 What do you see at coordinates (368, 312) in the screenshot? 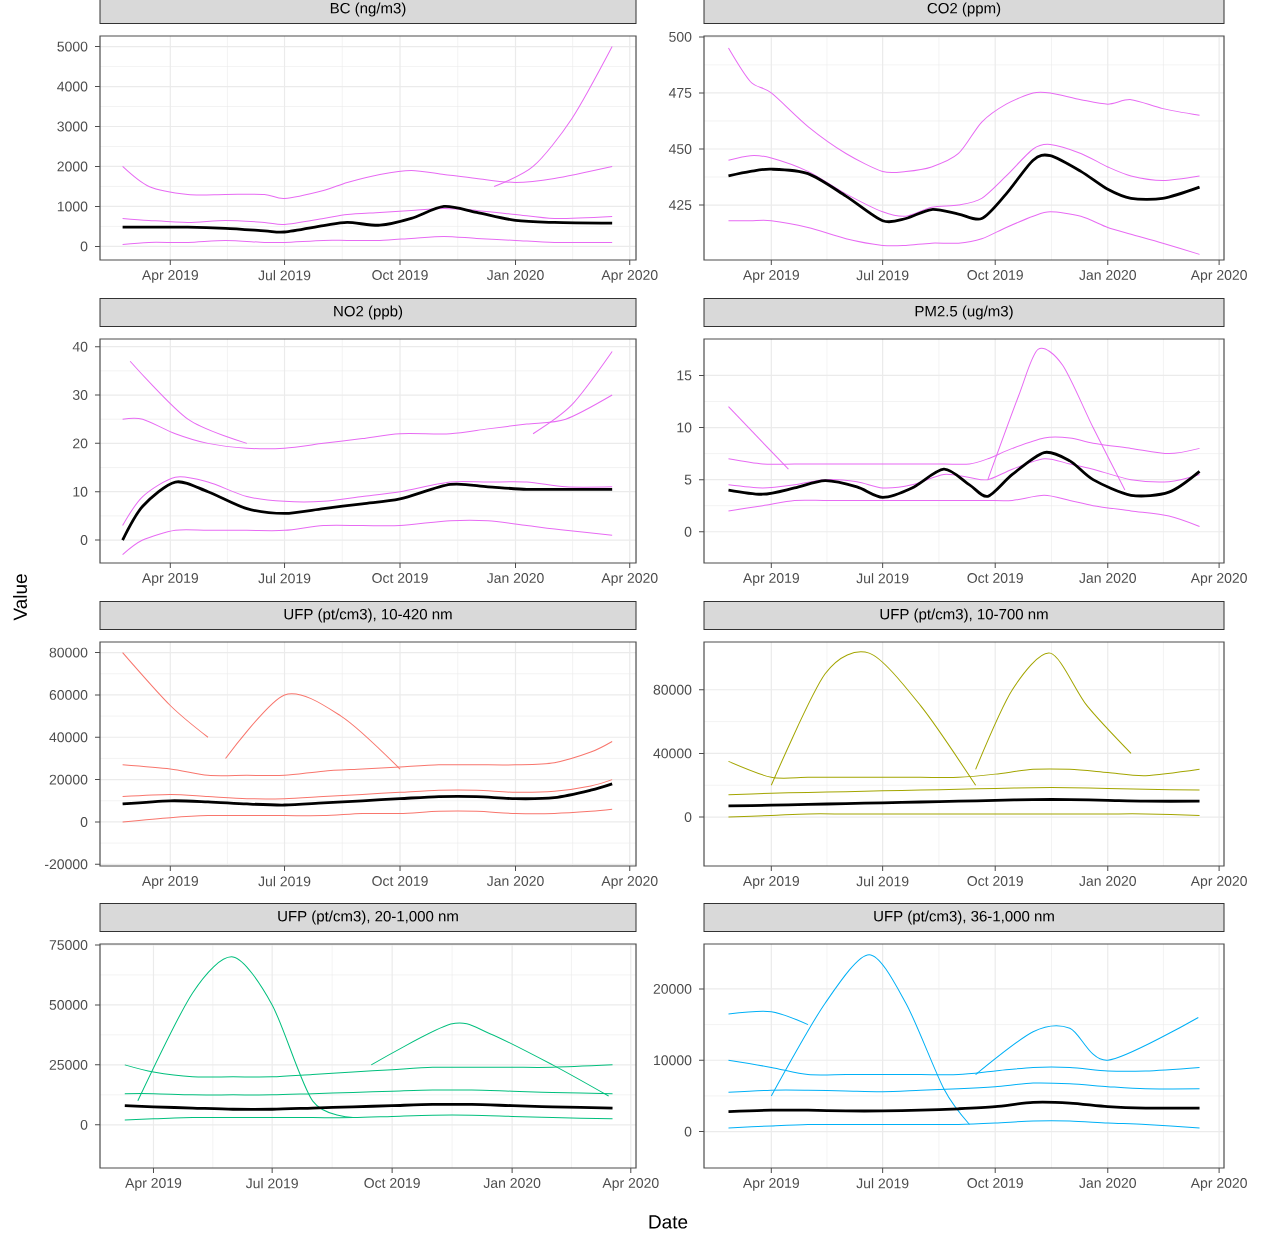
I see `chart-title: NO2 (ppb)` at bounding box center [368, 312].